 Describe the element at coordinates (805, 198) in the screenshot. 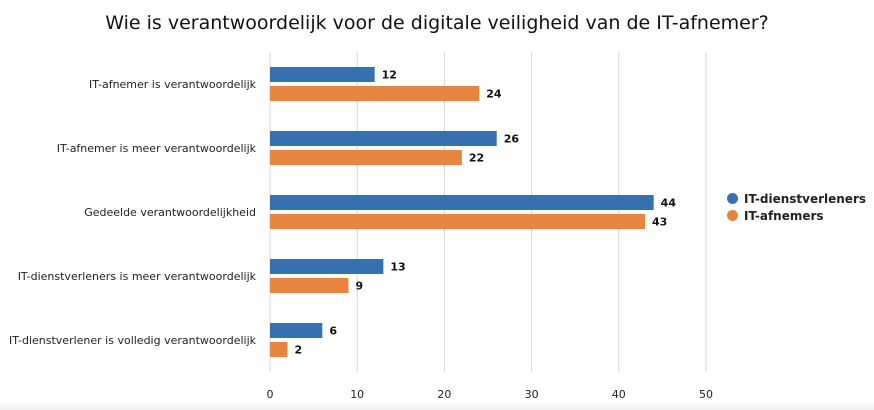

I see `legend-label: IT-dienstverleners` at that location.